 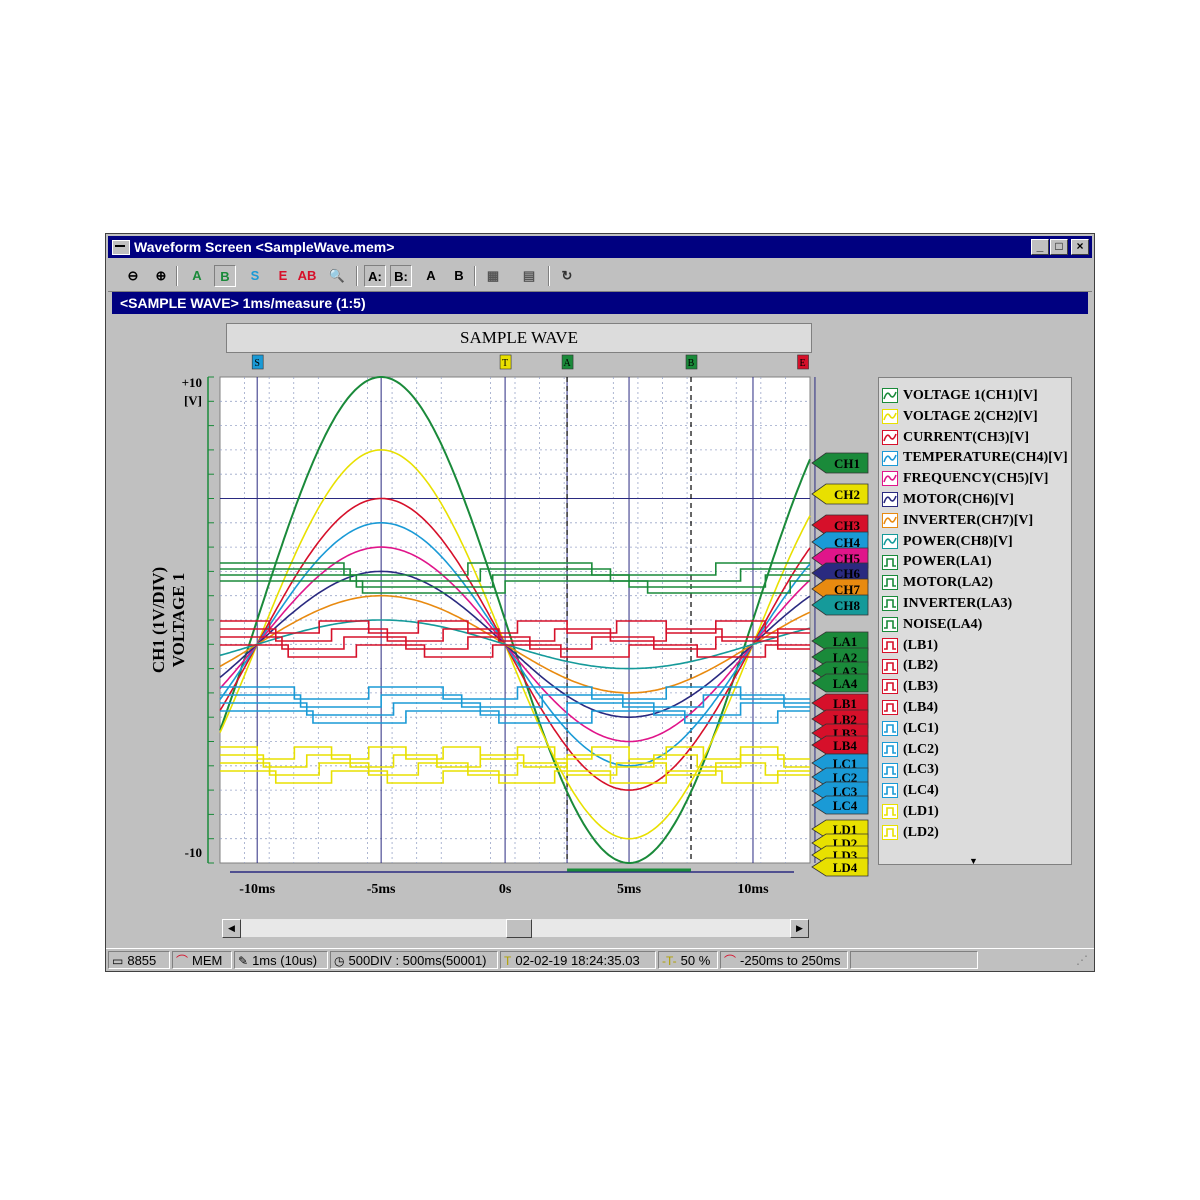 I want to click on legend-item: (LB4), so click(x=910, y=707).